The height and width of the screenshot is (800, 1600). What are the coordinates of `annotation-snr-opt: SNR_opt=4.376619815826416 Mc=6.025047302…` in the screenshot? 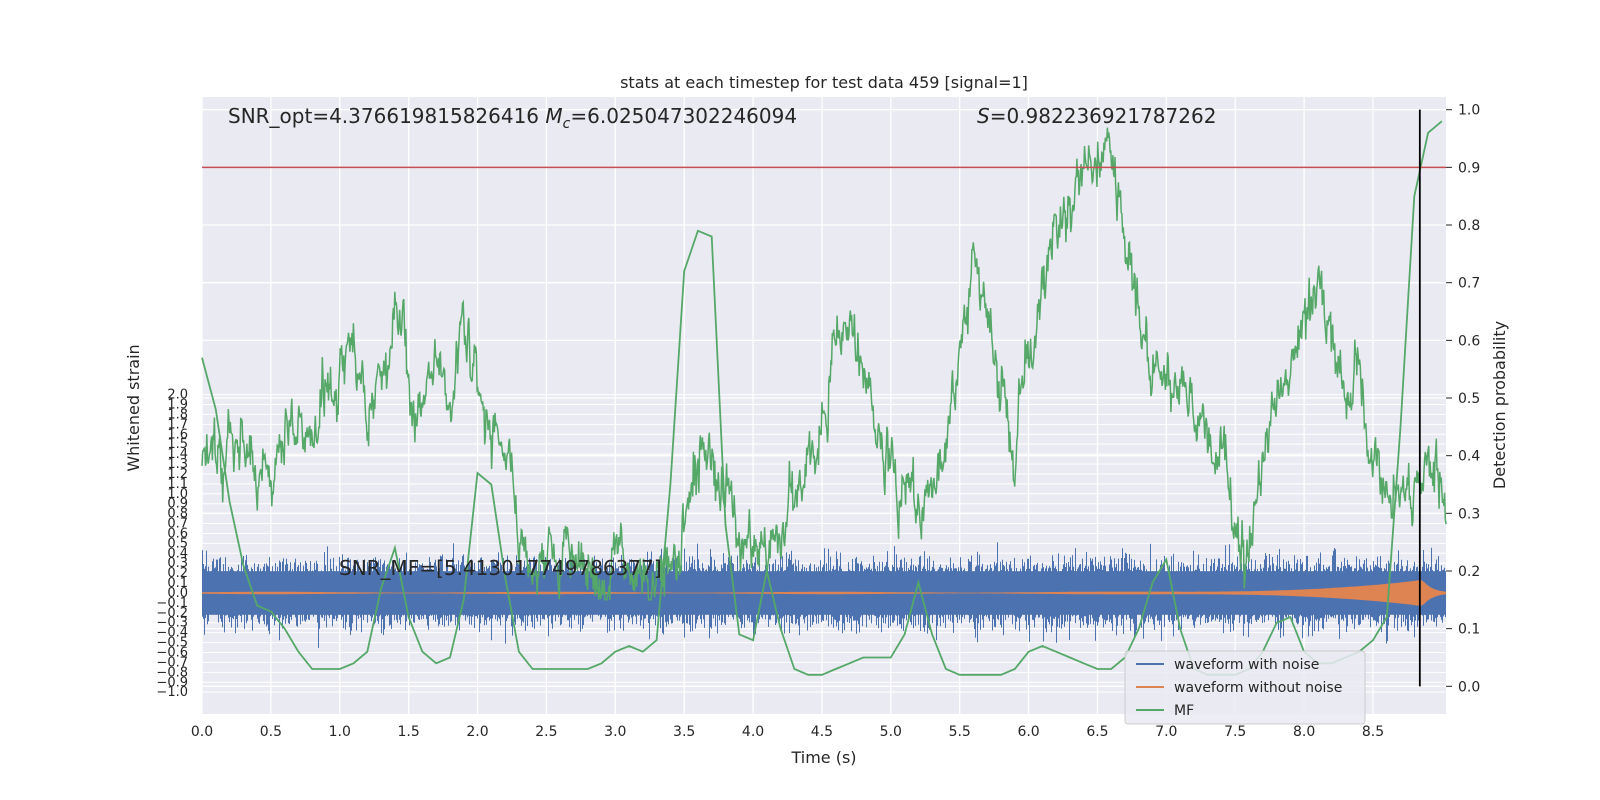 It's located at (512, 118).